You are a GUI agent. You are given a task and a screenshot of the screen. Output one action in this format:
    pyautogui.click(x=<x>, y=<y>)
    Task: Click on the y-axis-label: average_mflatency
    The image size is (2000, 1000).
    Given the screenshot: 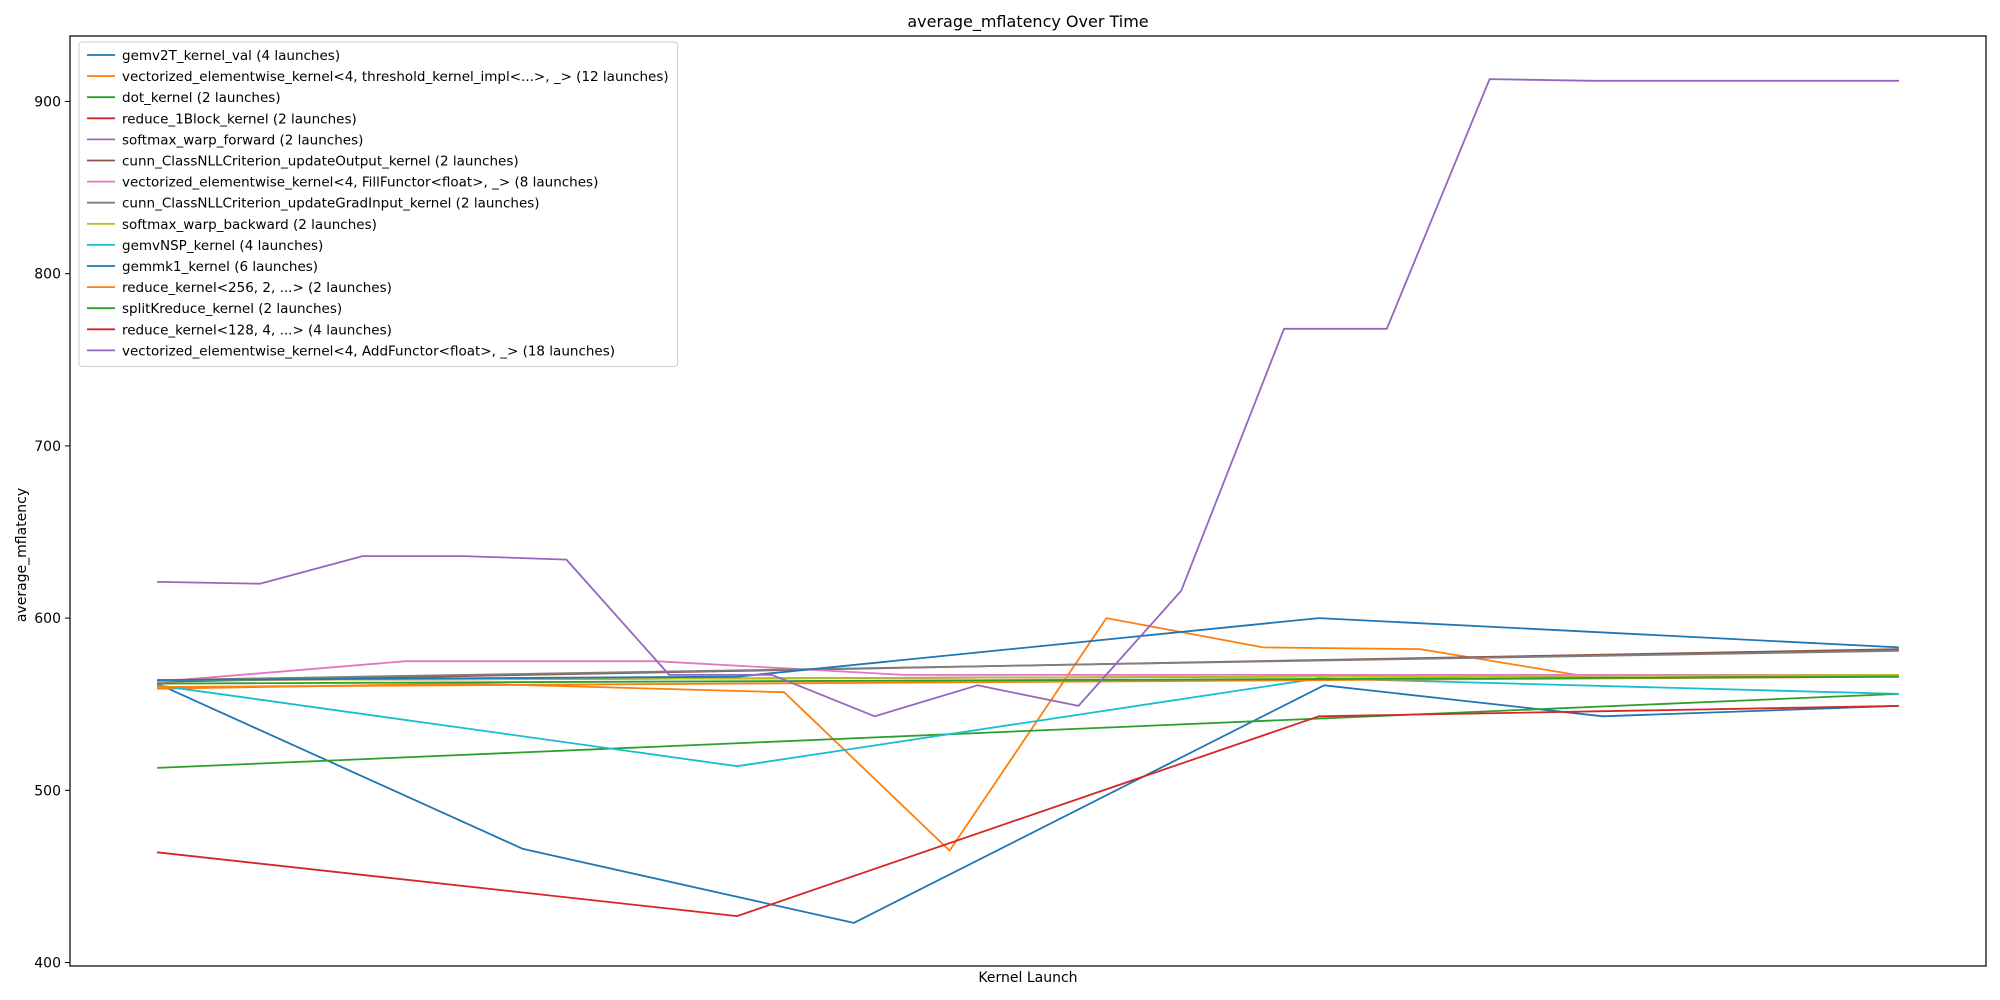 What is the action you would take?
    pyautogui.click(x=22, y=555)
    